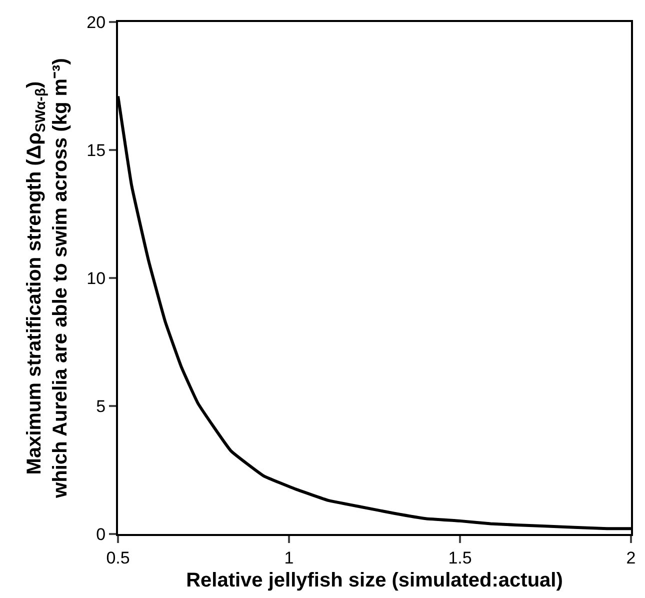  What do you see at coordinates (101, 406) in the screenshot?
I see `y-tick-label: 5` at bounding box center [101, 406].